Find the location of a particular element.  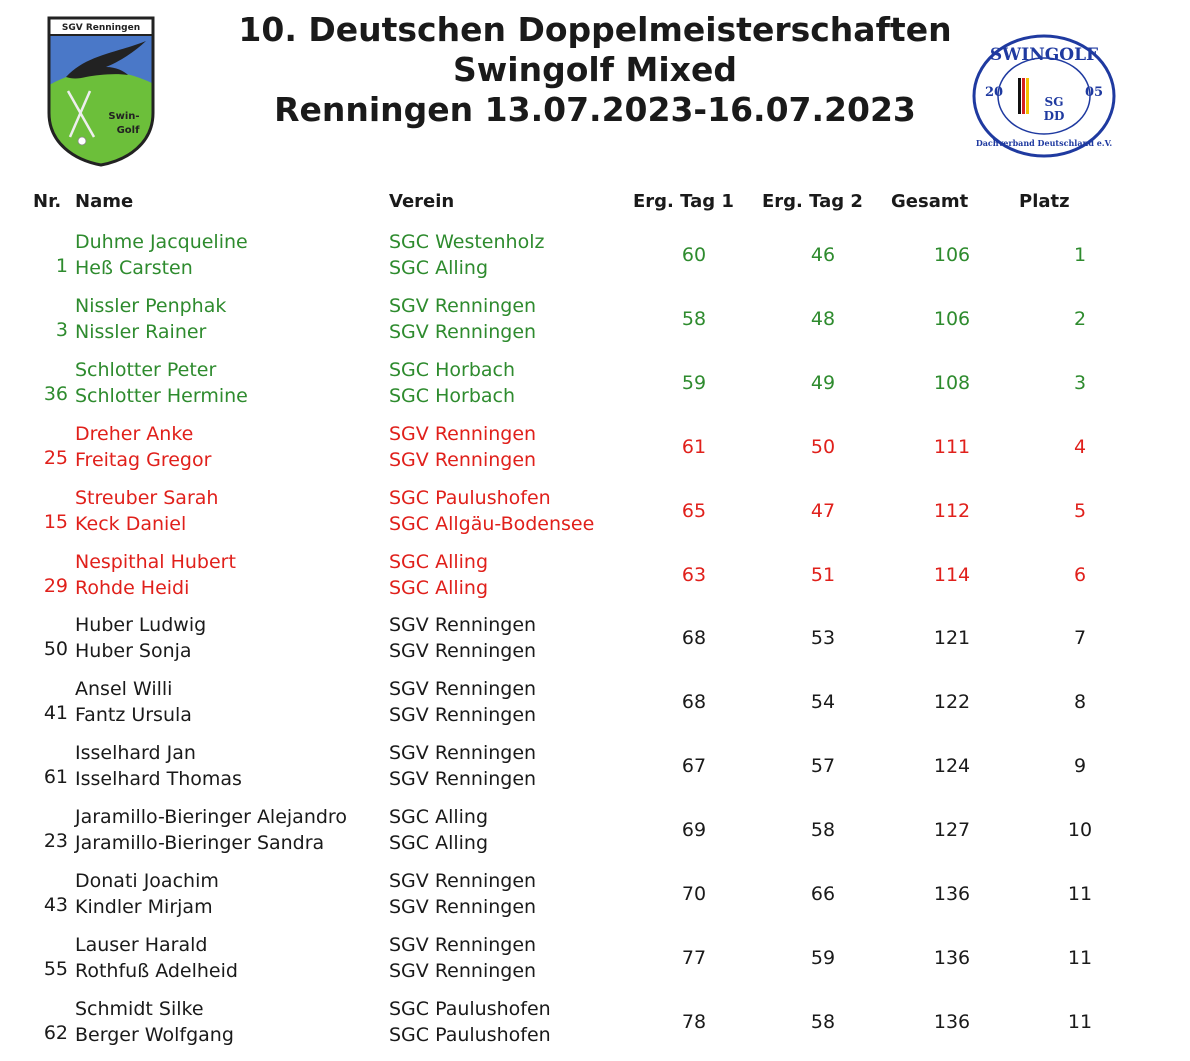

header-tag2: Erg. Tag 2 is located at coordinates (812, 201).